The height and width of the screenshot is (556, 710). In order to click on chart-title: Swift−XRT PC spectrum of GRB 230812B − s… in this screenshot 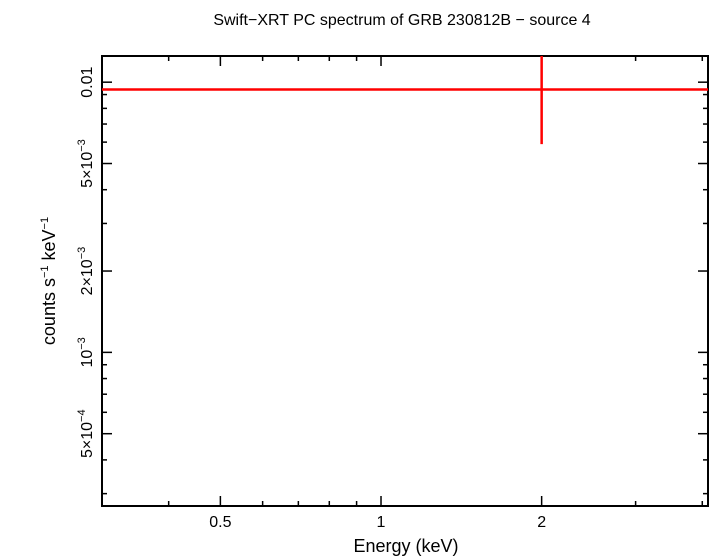, I will do `click(401, 20)`.